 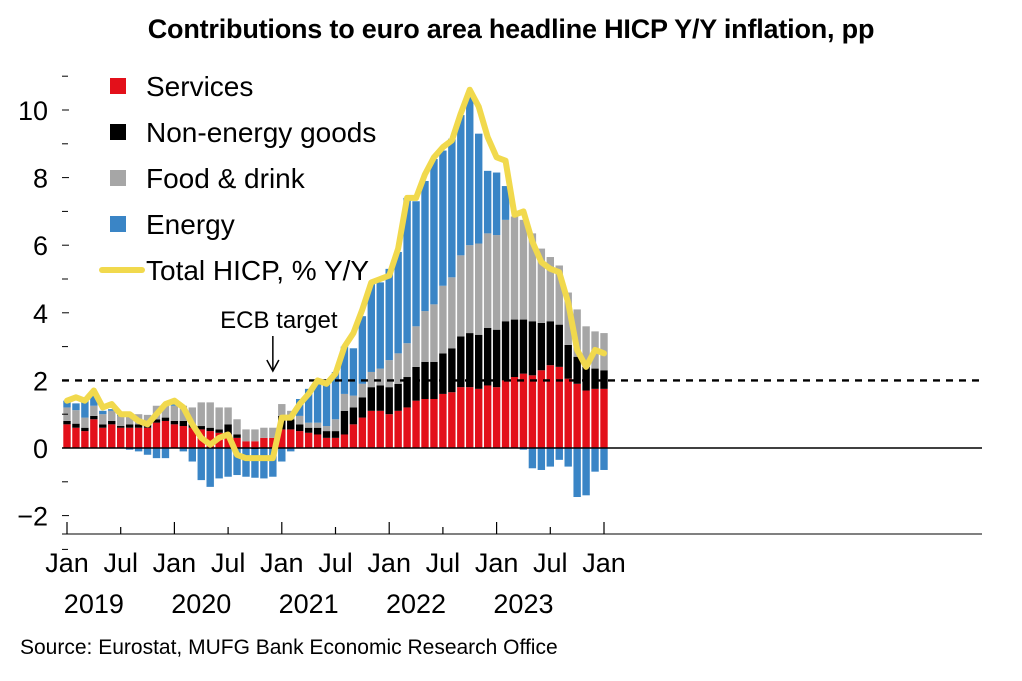 What do you see at coordinates (118, 132) in the screenshot?
I see `legend-swatch-nonenergy` at bounding box center [118, 132].